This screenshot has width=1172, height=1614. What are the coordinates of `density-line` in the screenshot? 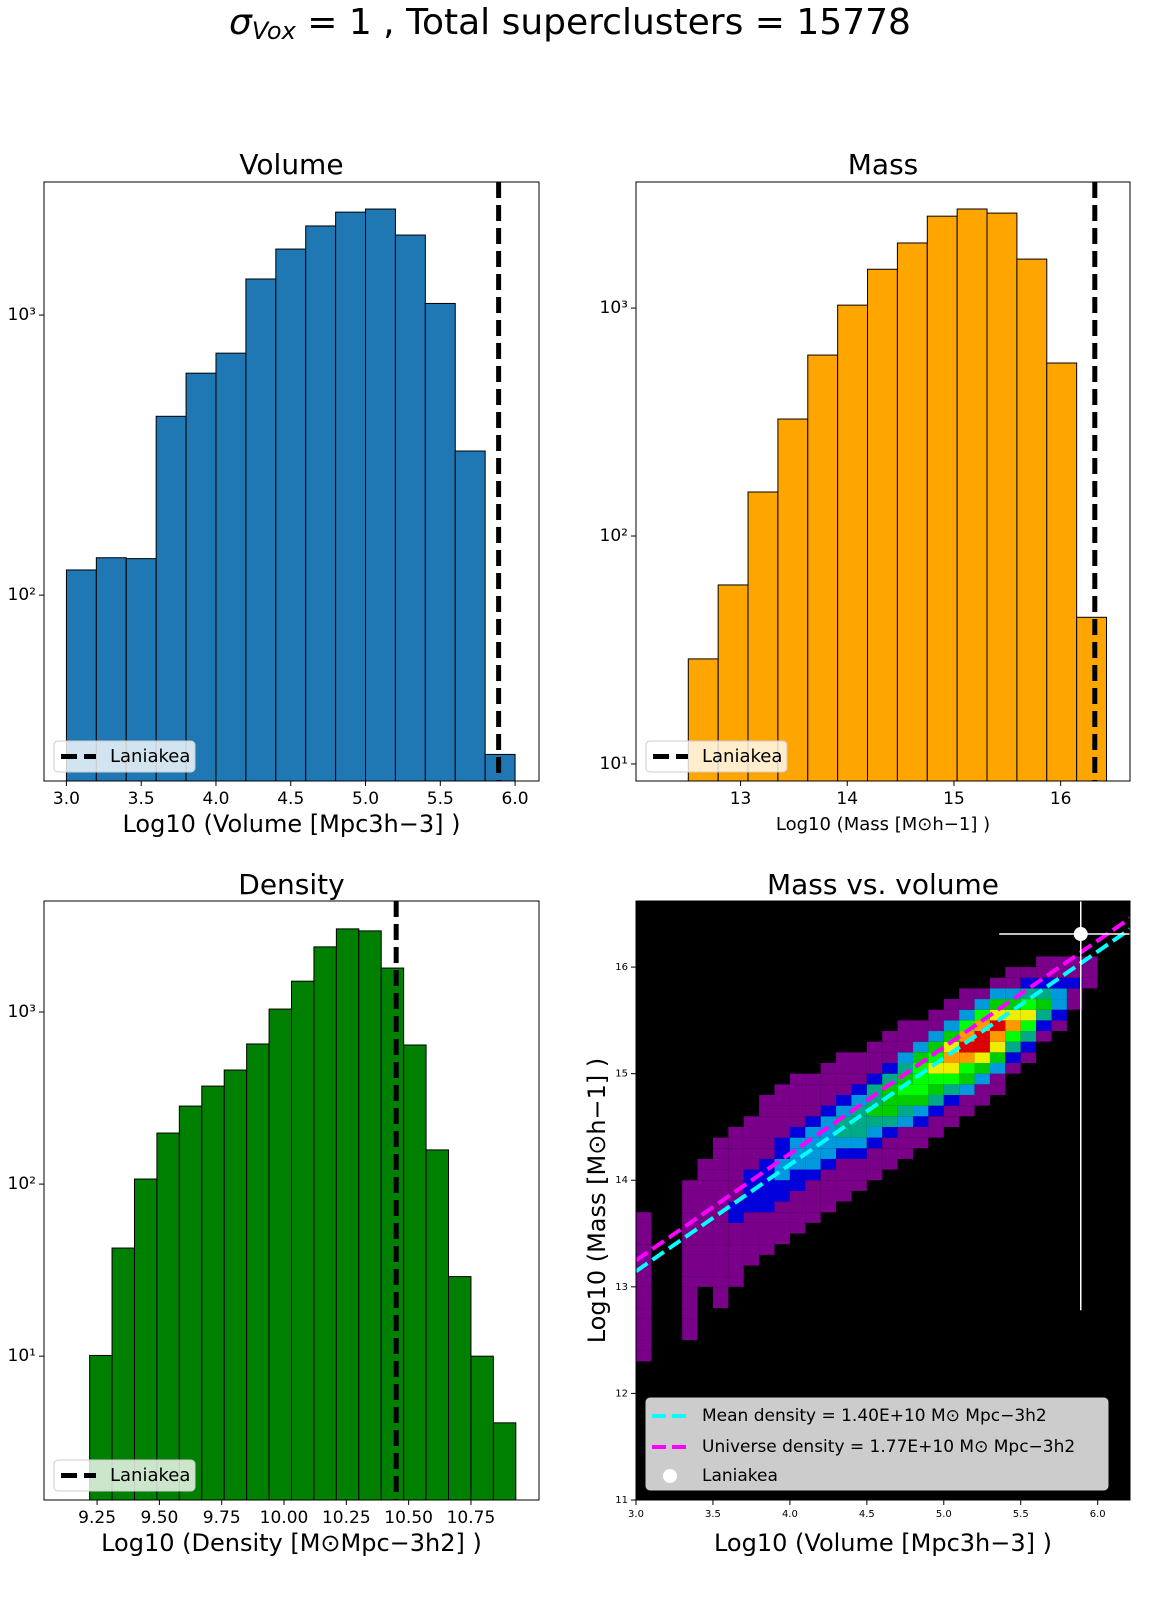 It's located at (883, 1100).